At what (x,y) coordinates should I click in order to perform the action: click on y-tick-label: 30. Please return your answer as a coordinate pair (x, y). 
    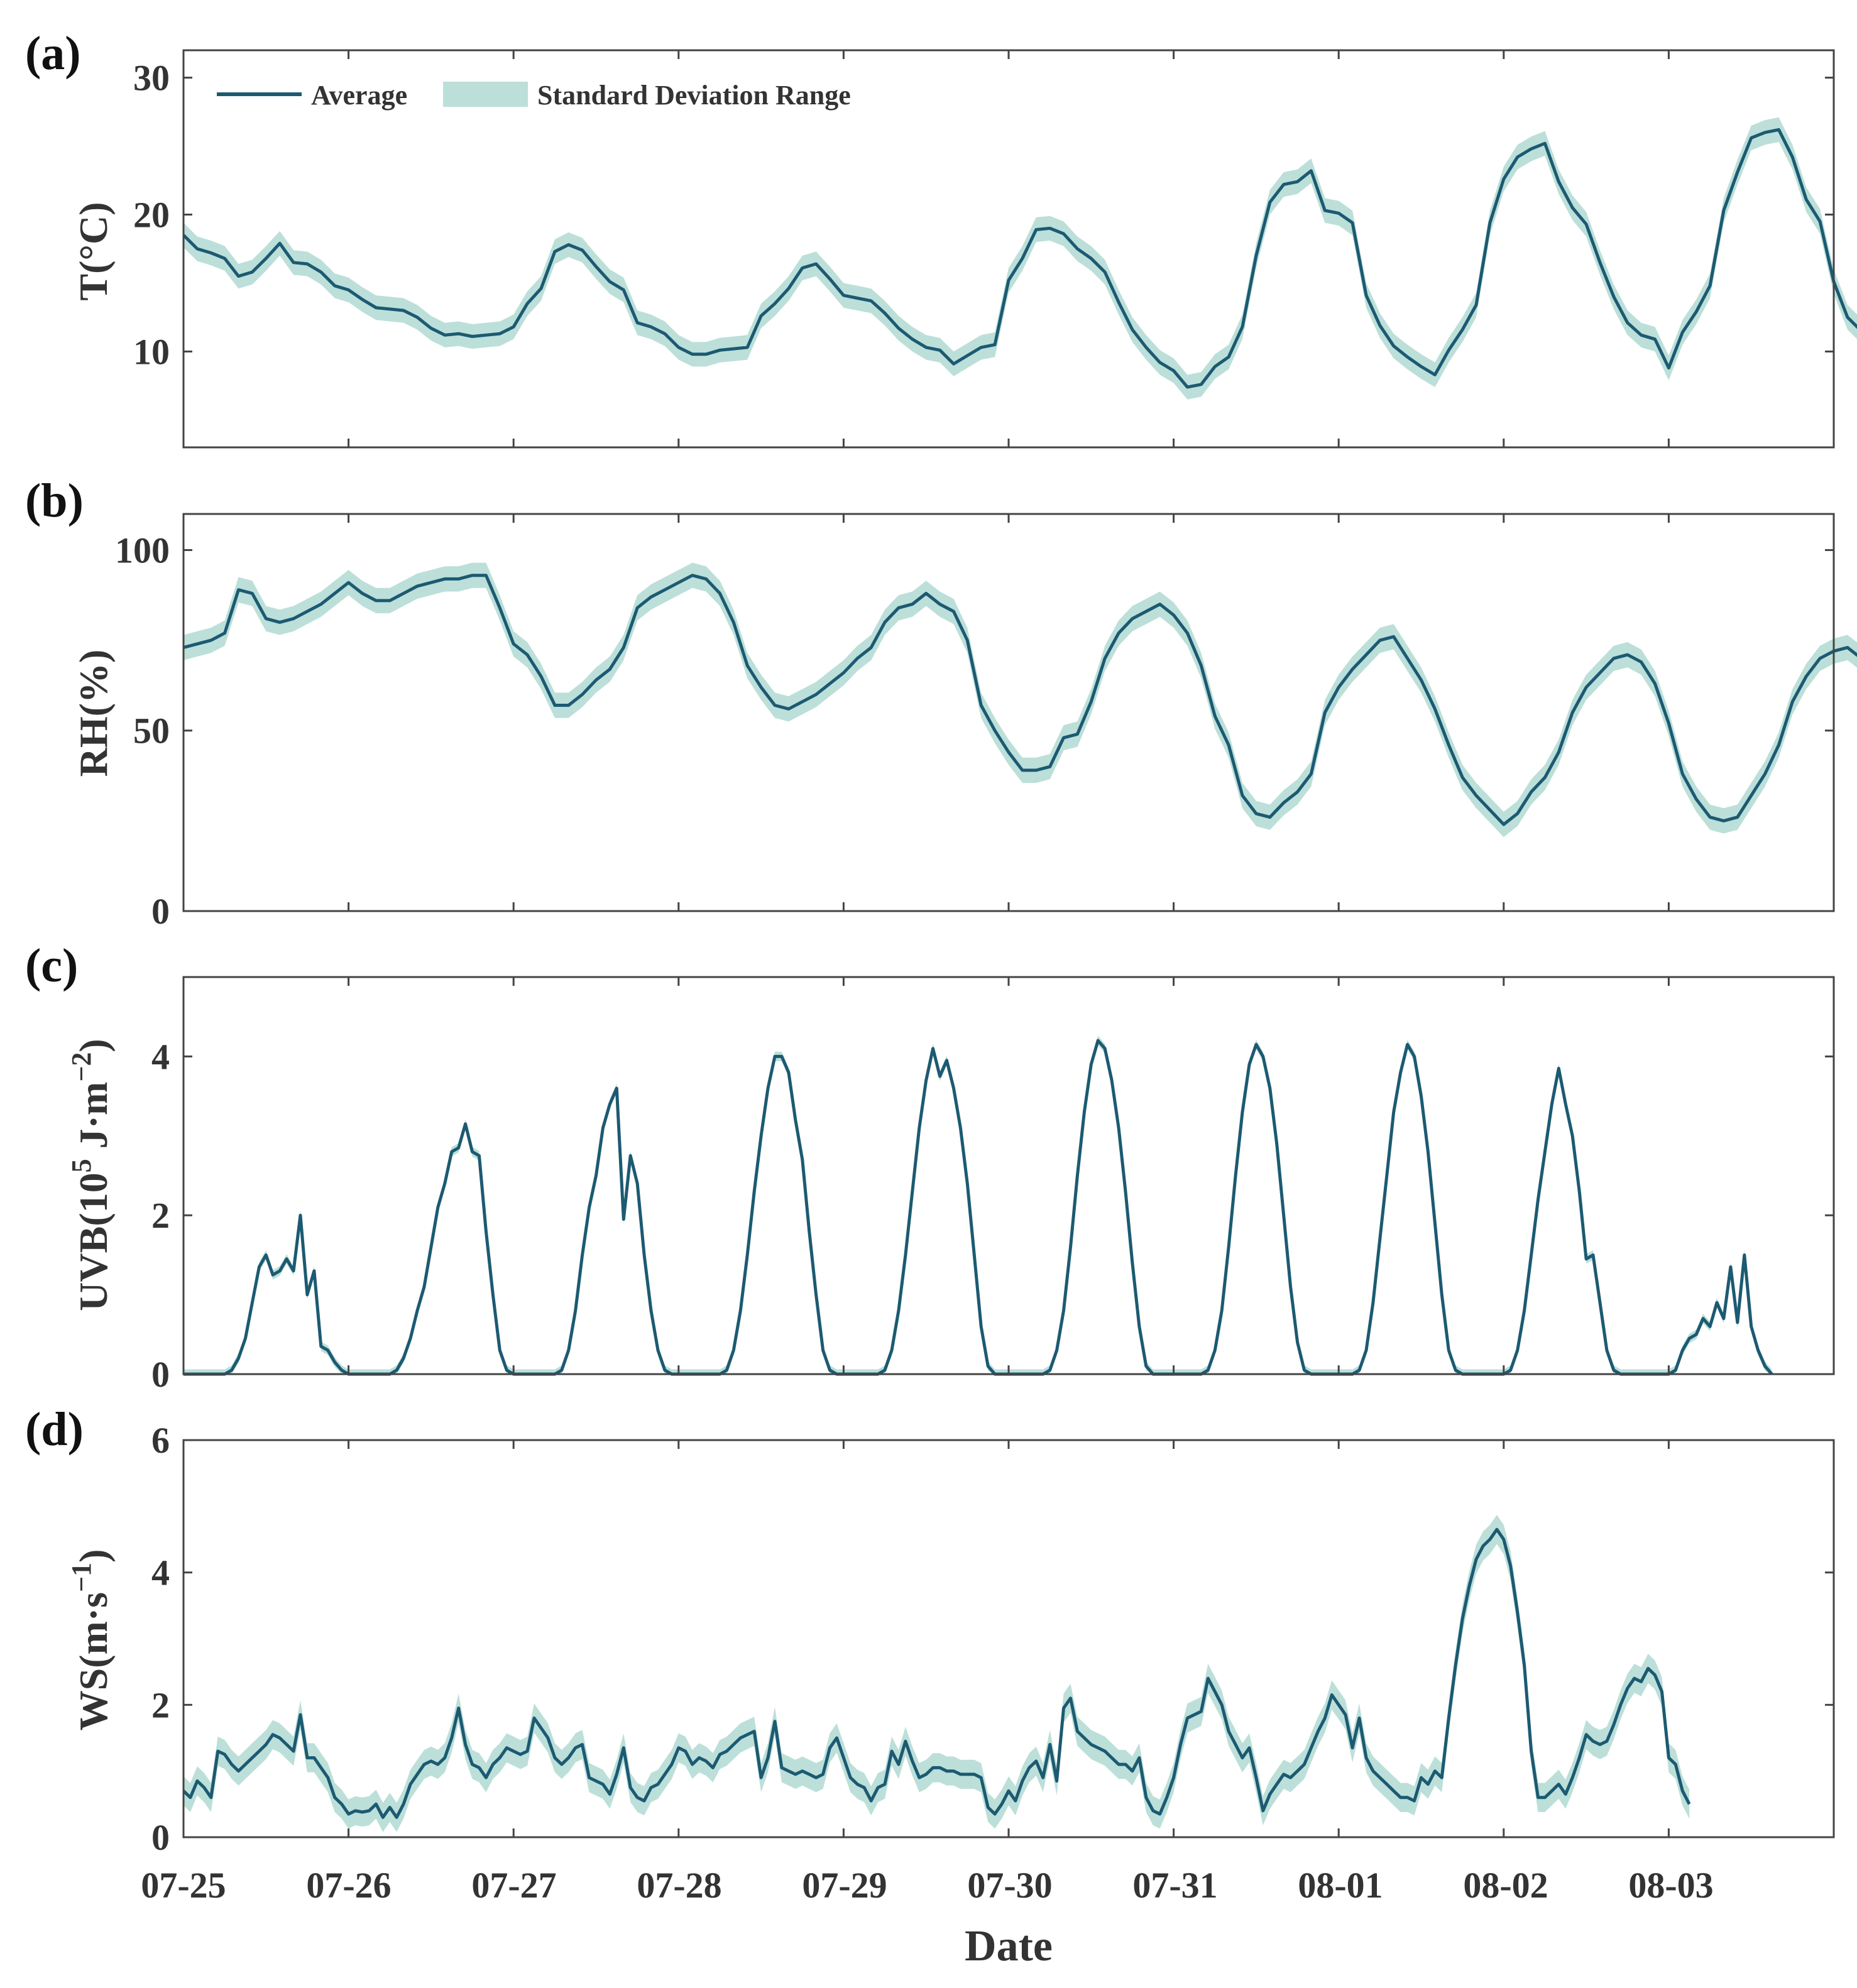
    Looking at the image, I should click on (152, 78).